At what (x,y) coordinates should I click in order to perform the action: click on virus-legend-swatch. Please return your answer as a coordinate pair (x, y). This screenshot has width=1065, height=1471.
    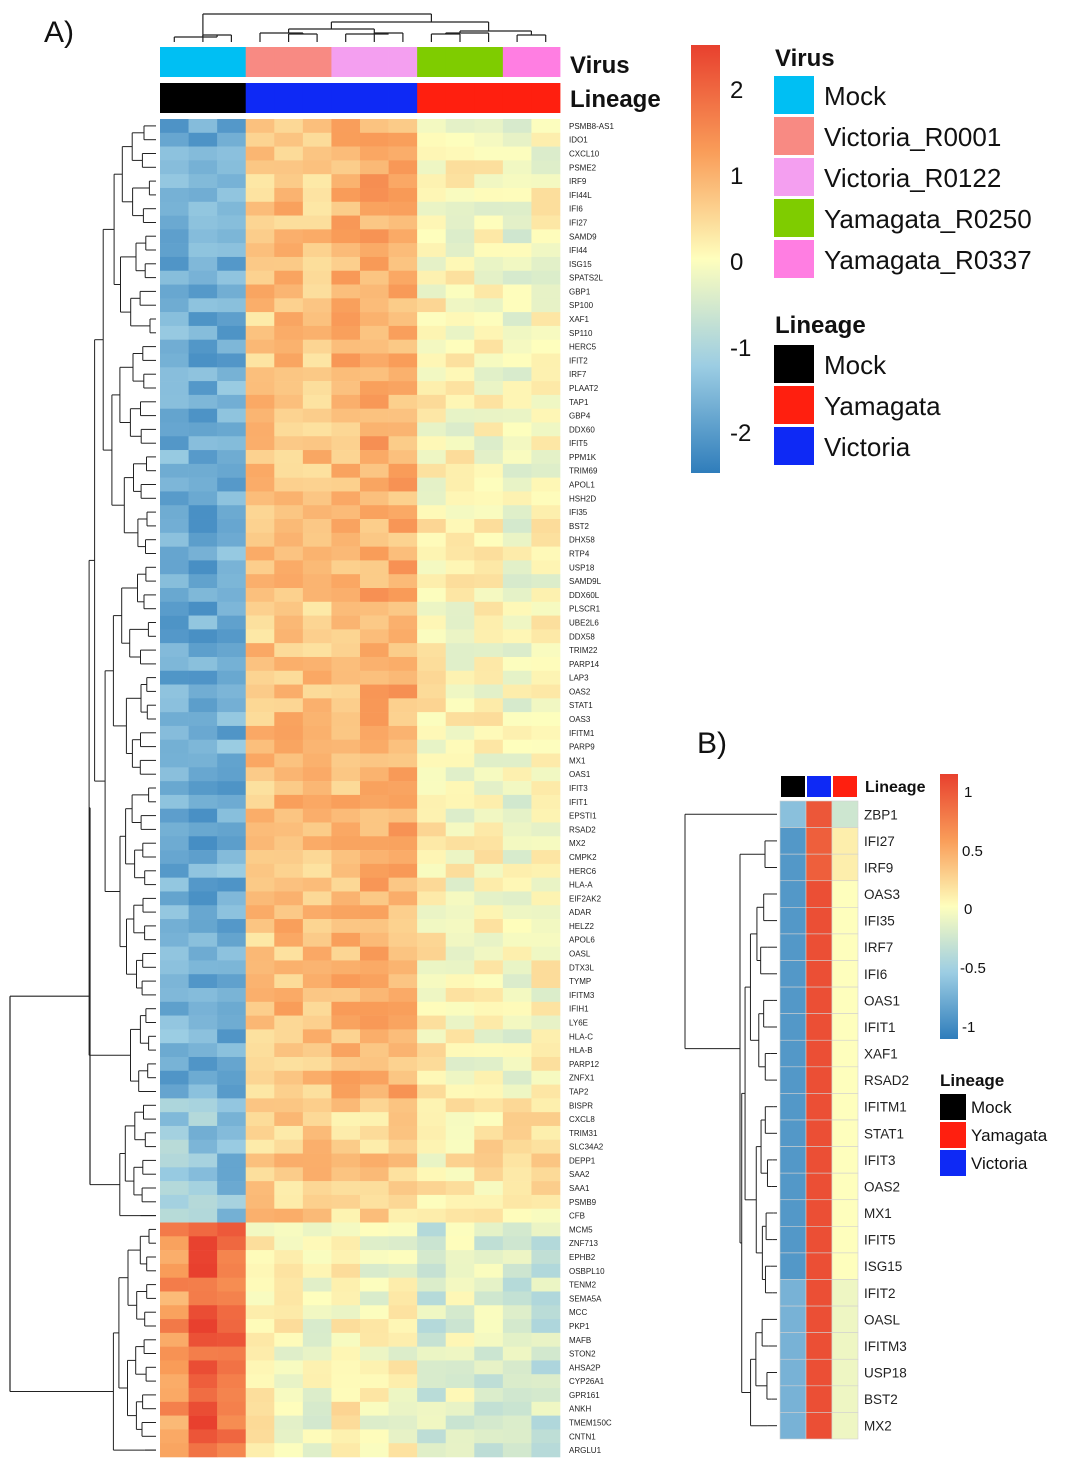
    Looking at the image, I should click on (794, 136).